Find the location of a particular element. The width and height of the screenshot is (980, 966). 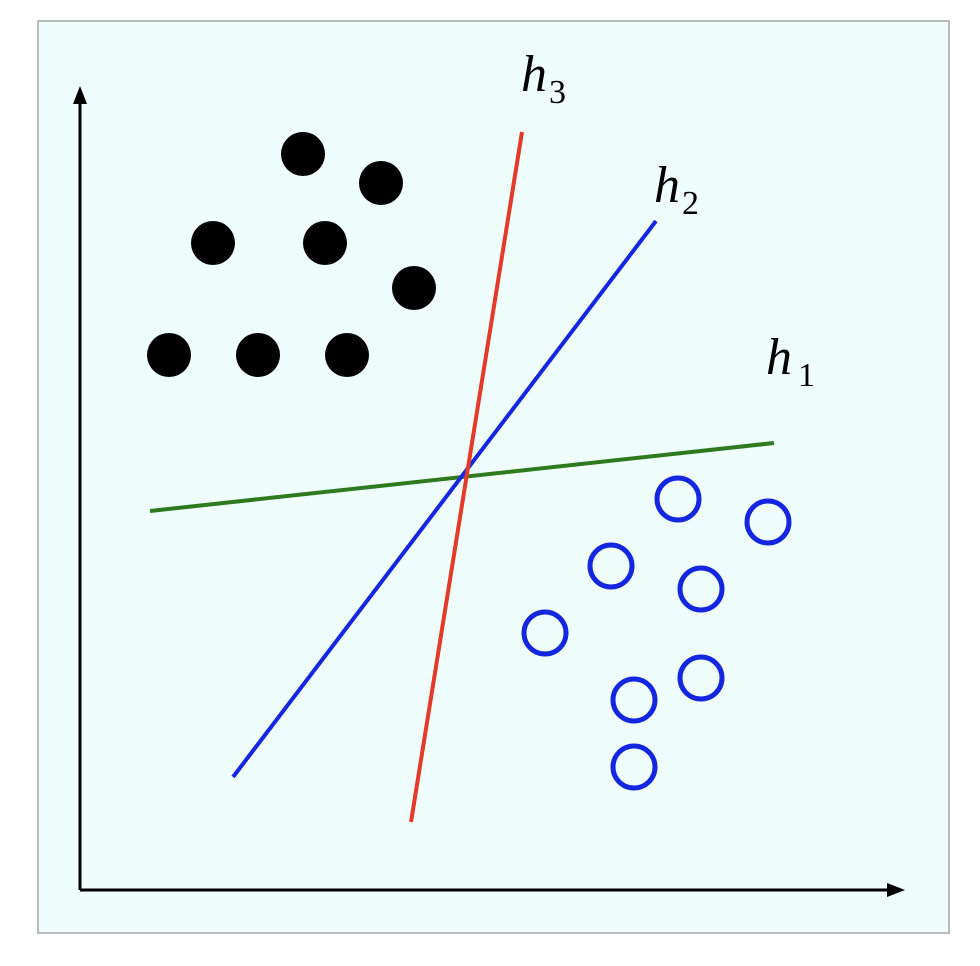

h1-subscript: 1 is located at coordinates (806, 375).